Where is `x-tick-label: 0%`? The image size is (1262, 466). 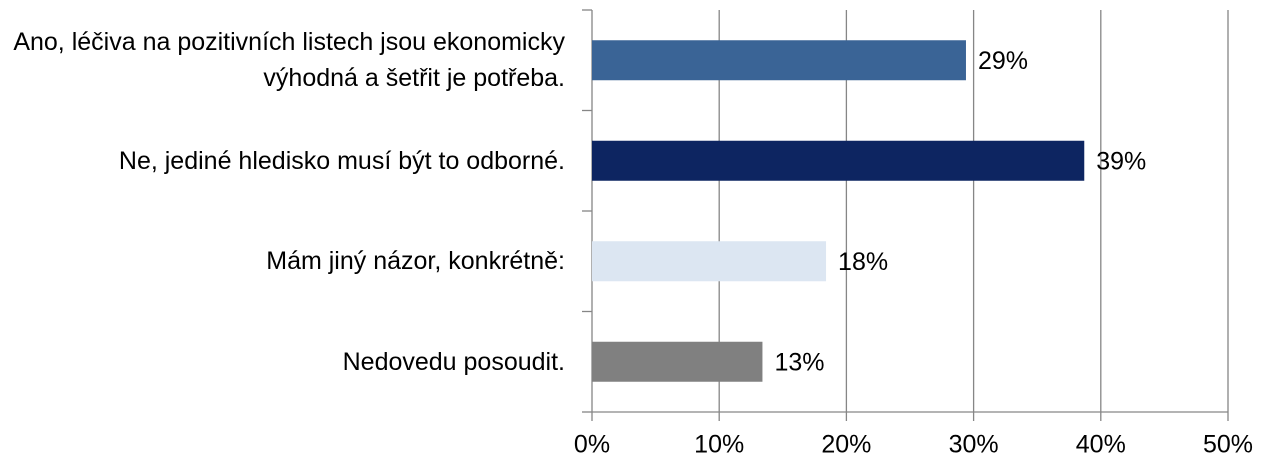 x-tick-label: 0% is located at coordinates (592, 445).